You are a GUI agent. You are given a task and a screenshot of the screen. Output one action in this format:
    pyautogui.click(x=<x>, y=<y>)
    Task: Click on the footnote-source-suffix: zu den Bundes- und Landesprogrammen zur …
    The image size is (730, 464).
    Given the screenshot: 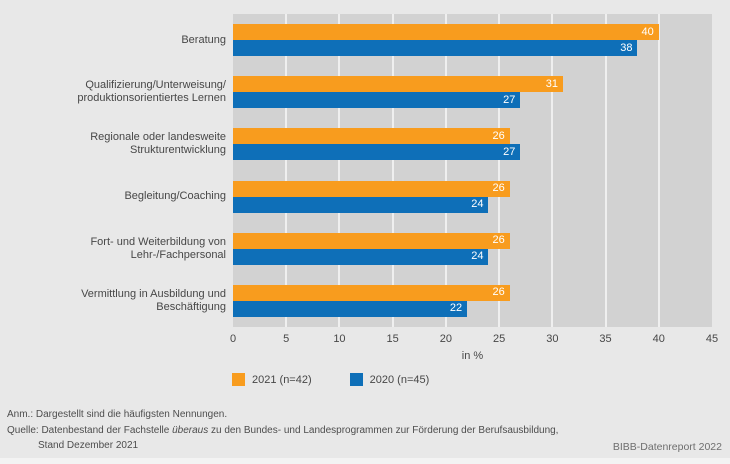 What is the action you would take?
    pyautogui.click(x=383, y=430)
    